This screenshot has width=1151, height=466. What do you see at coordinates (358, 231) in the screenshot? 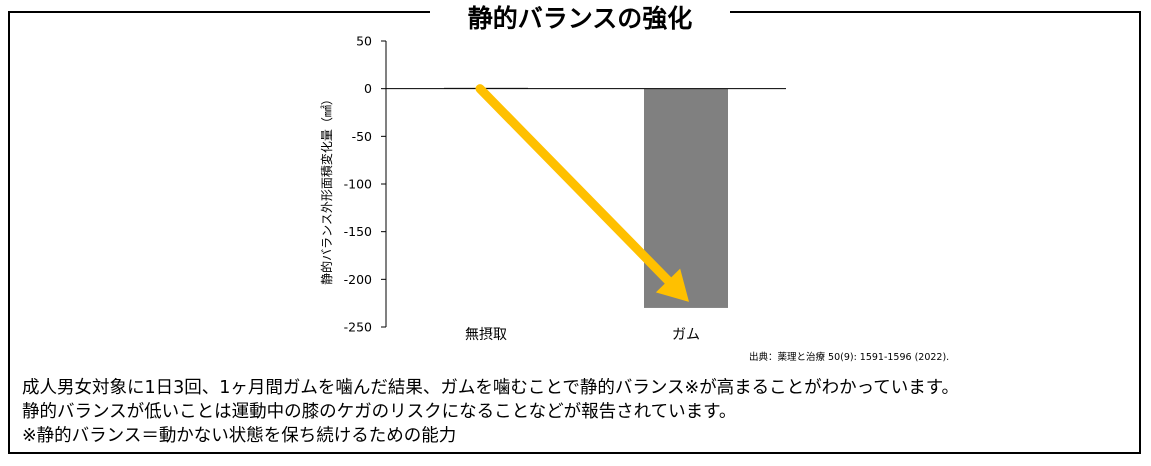
I see `y-tick-label: -150` at bounding box center [358, 231].